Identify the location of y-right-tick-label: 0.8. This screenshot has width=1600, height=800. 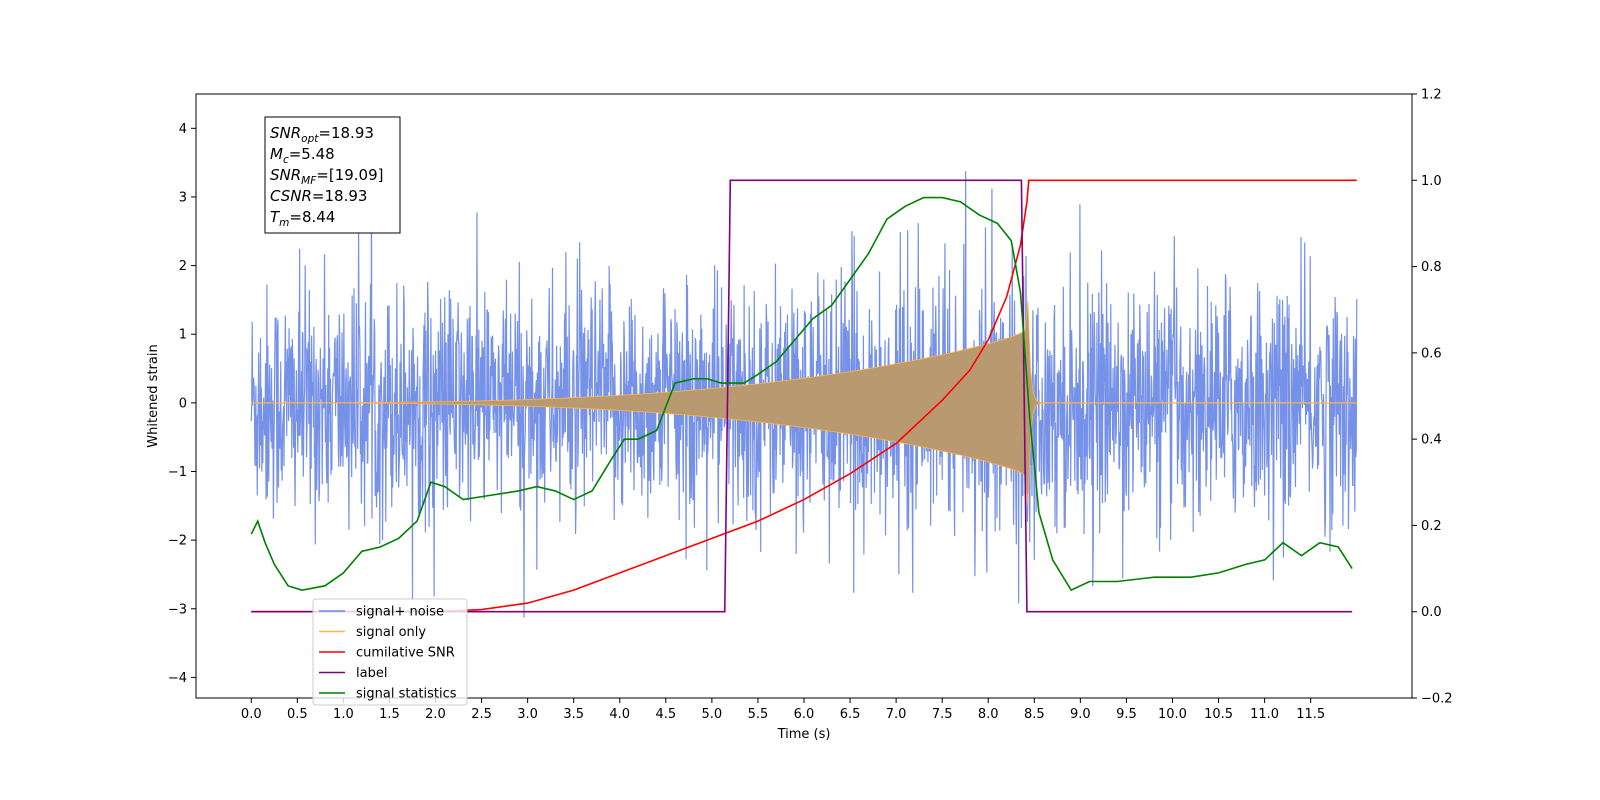
(1431, 267).